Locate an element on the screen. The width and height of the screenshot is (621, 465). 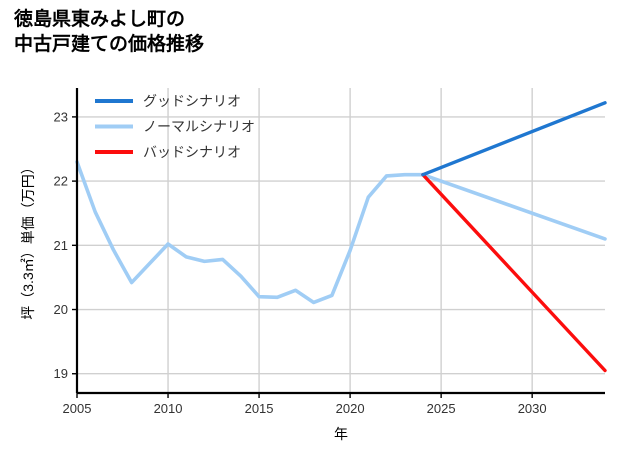
legend-label-0: グッドシナリオ is located at coordinates (192, 101).